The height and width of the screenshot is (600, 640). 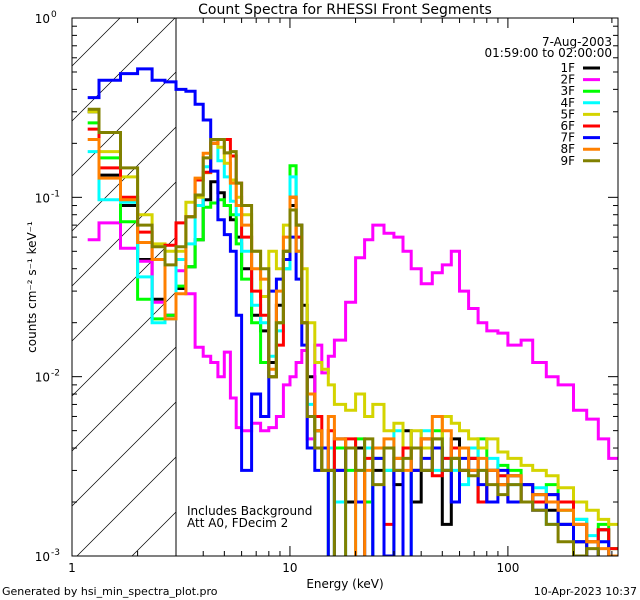 I want to click on legend-label-9F: 9F, so click(x=567, y=161).